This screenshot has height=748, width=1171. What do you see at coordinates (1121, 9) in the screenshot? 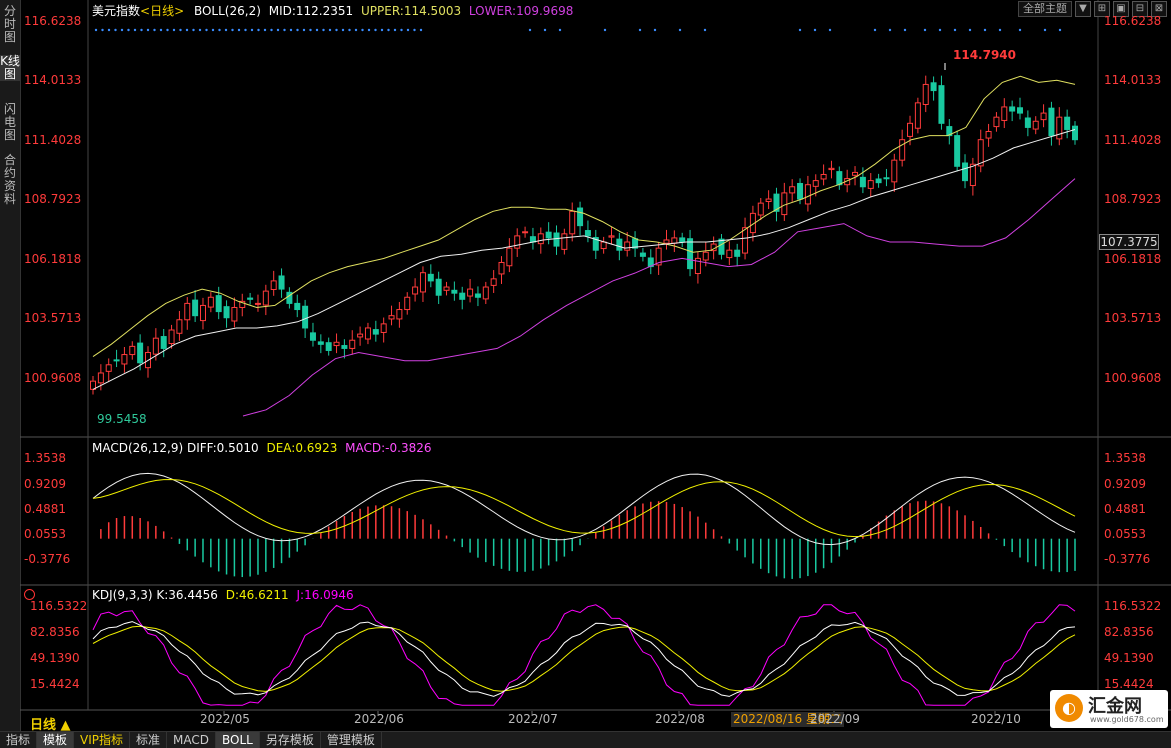
I see `maximize-icon: ▣` at bounding box center [1121, 9].